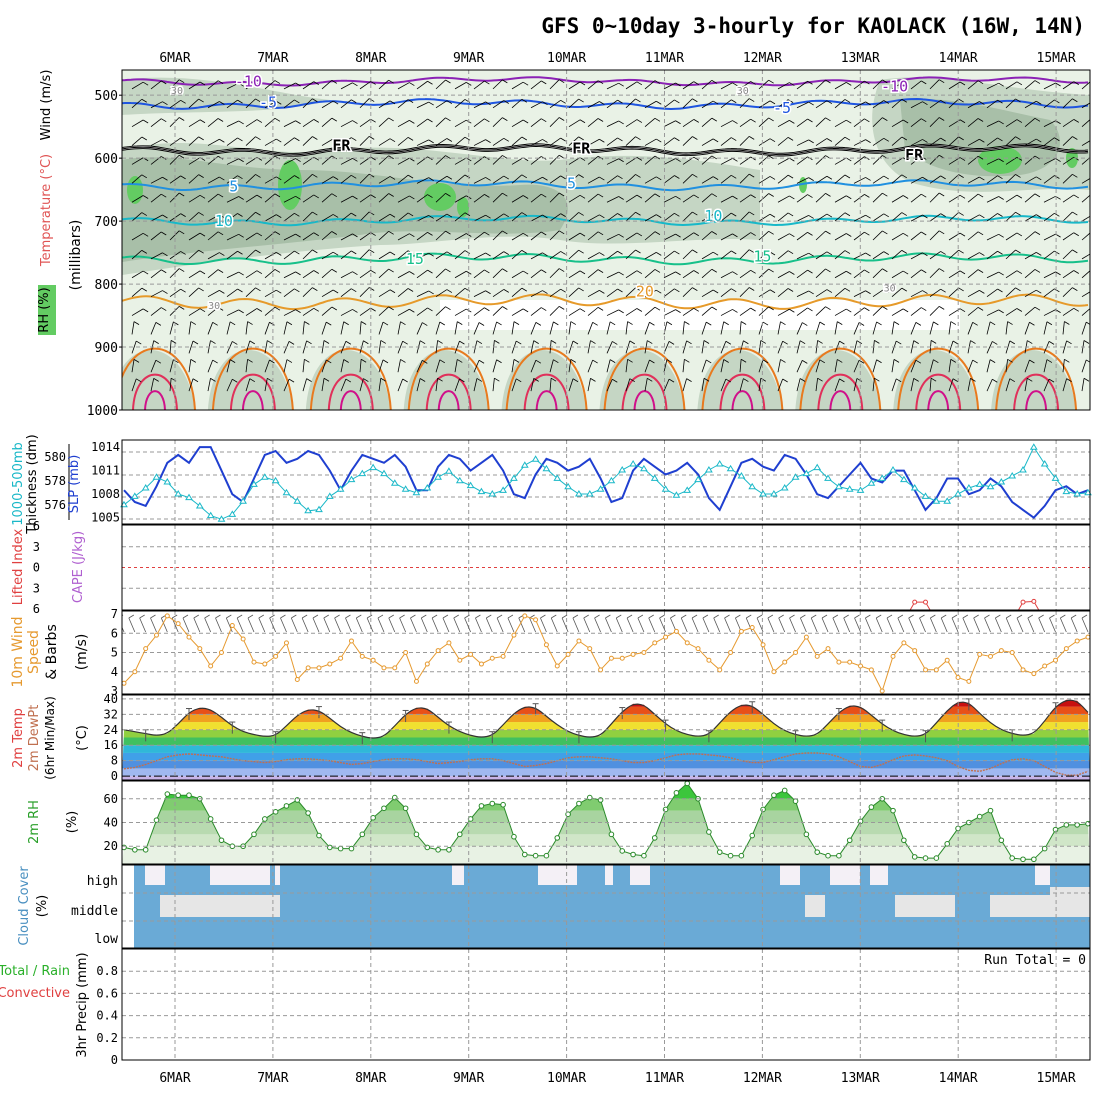  I want to click on rh-green-blob, so click(290, 185).